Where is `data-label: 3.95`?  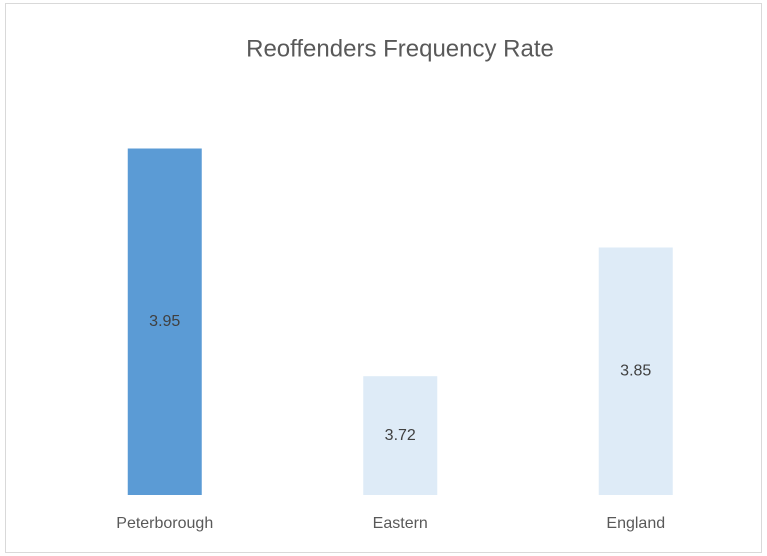
data-label: 3.95 is located at coordinates (164, 321).